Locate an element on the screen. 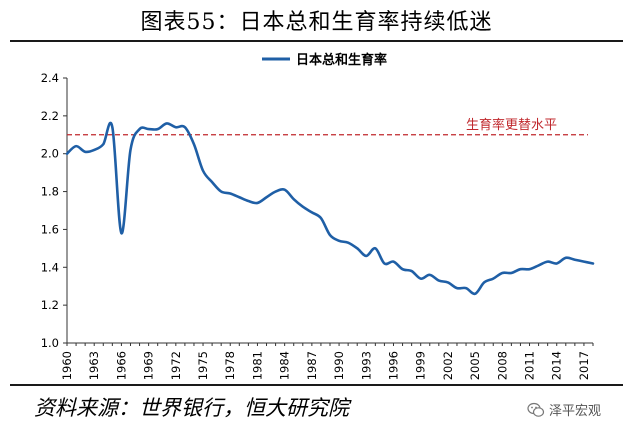  chart-legend: 日本总和生育率 is located at coordinates (324, 60).